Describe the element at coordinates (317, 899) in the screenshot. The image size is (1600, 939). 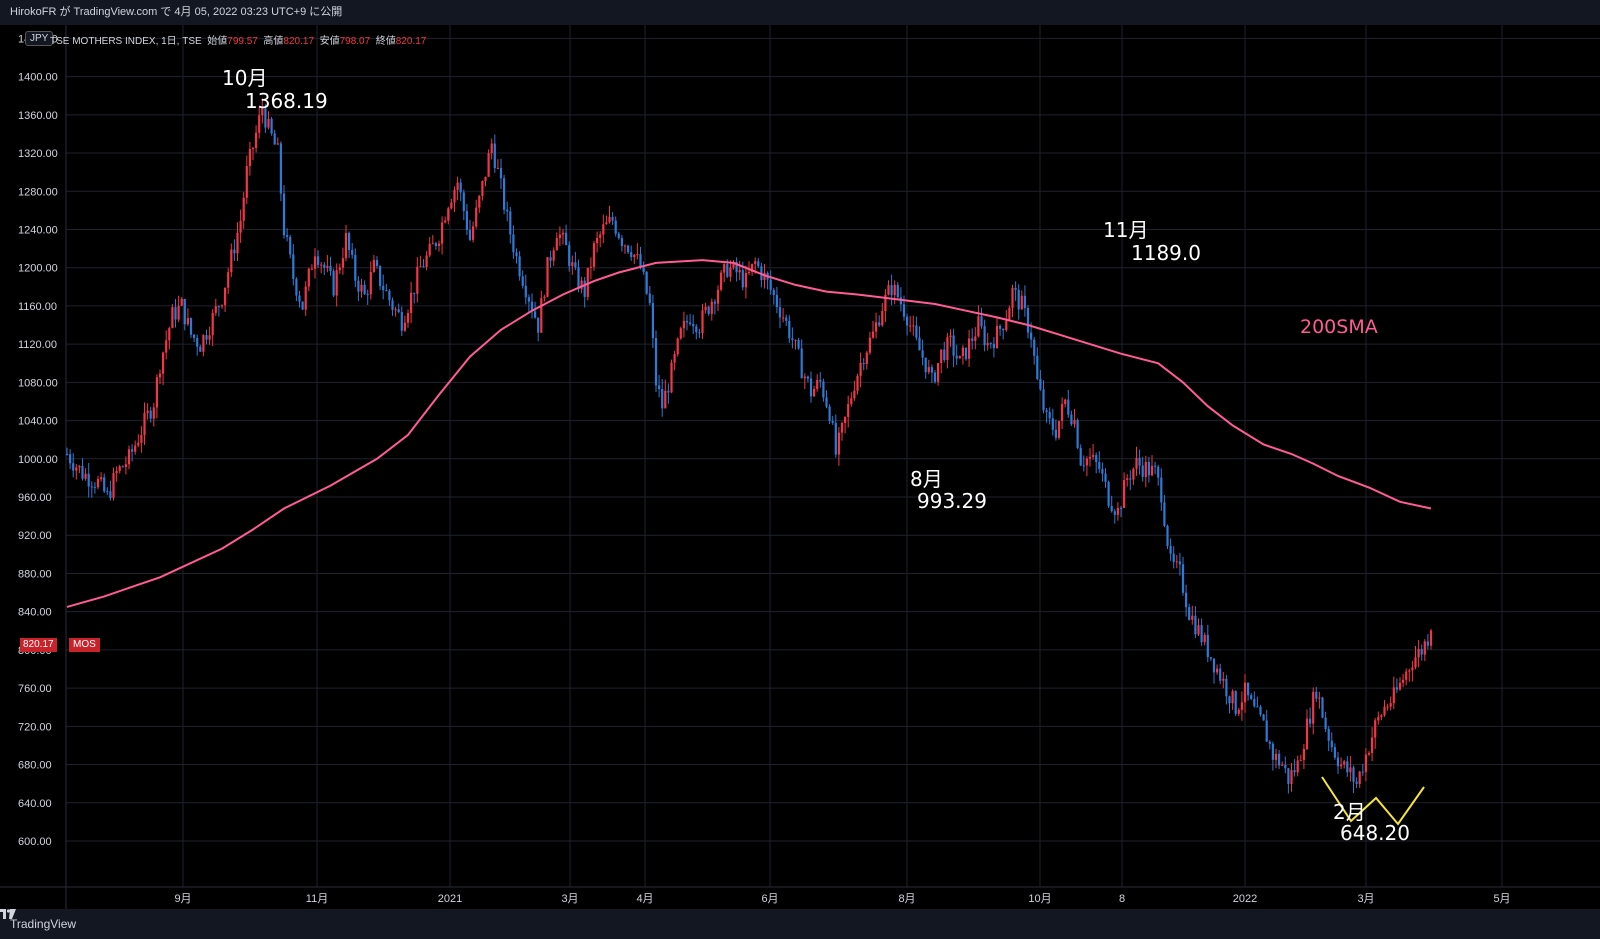
I see `x-tick-label: 11月` at that location.